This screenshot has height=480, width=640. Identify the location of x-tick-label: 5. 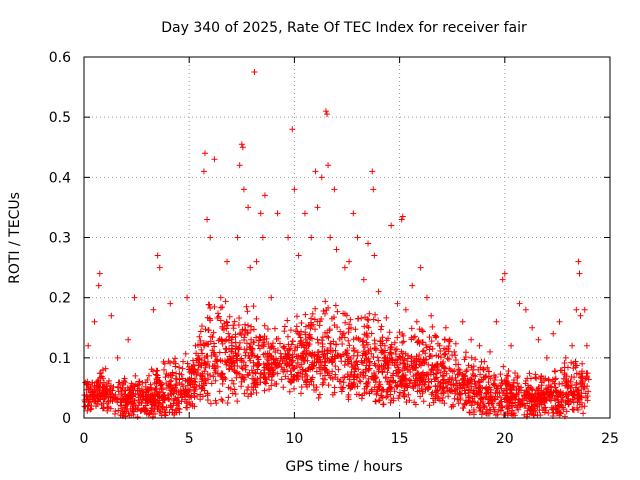
(189, 439).